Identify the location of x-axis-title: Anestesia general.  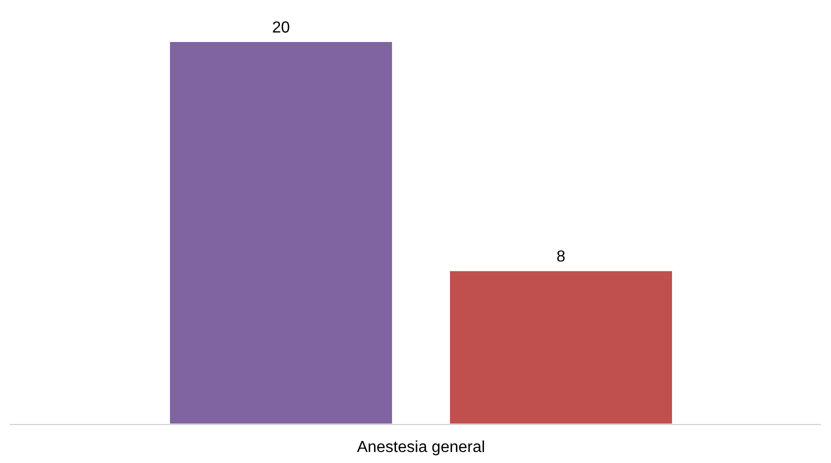
(421, 447).